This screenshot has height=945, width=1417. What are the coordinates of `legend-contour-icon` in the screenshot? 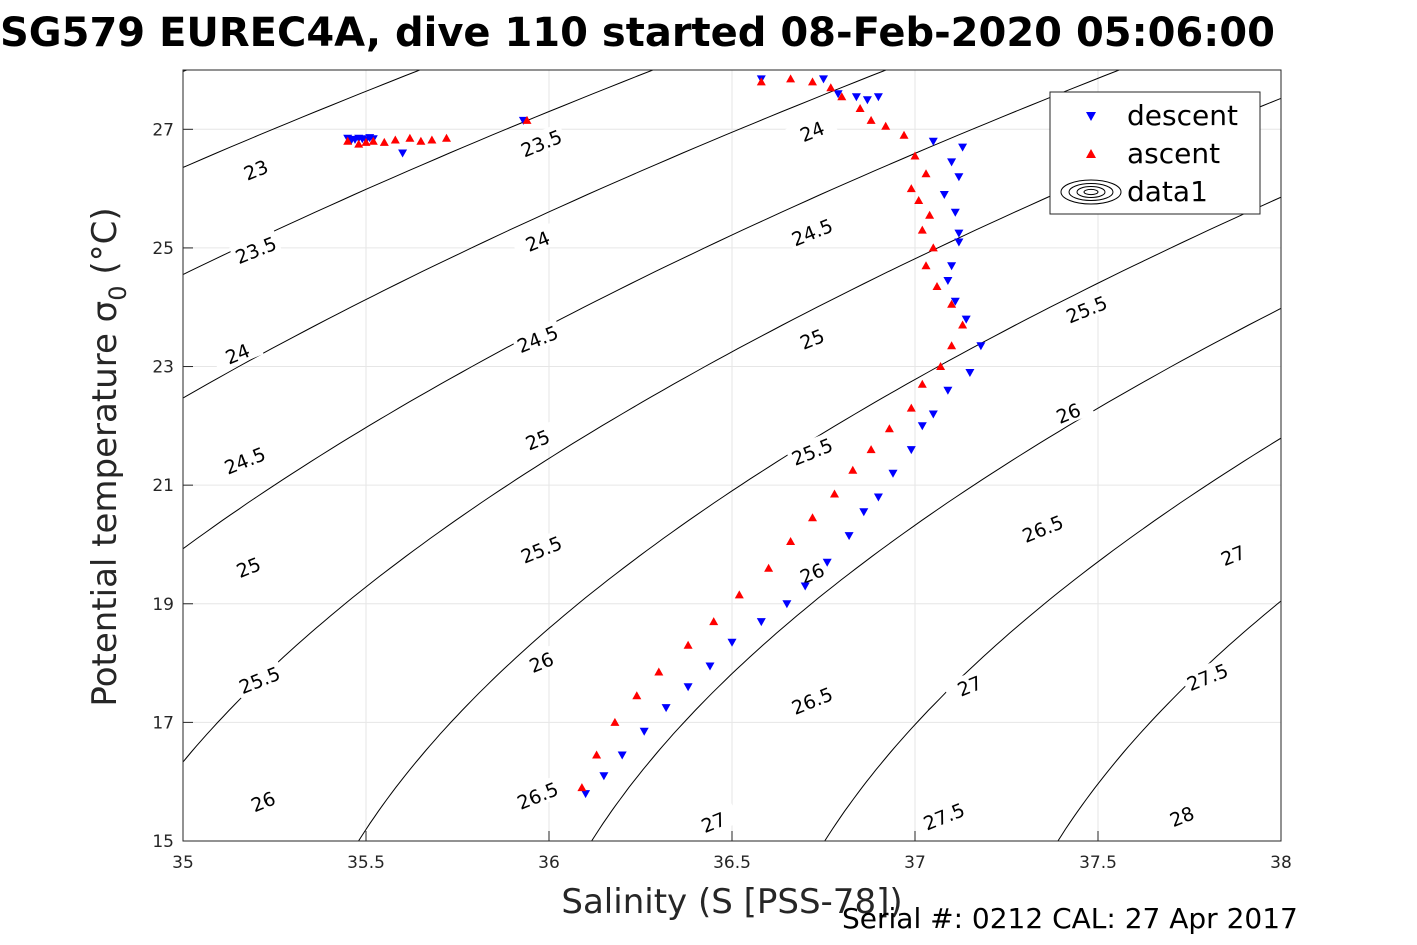 It's located at (1091, 192).